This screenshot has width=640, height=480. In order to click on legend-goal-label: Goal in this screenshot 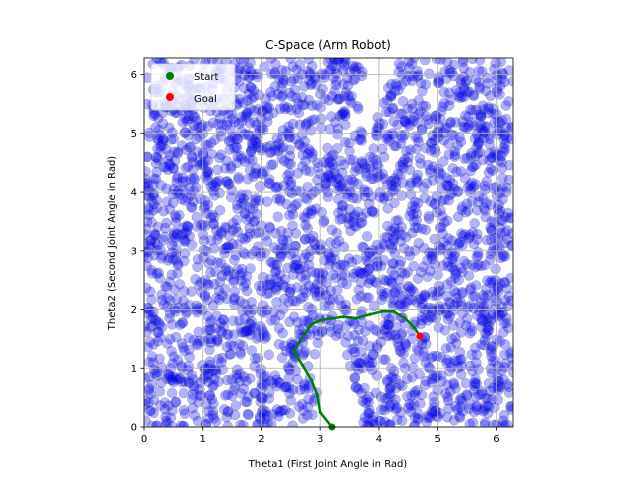, I will do `click(205, 99)`.